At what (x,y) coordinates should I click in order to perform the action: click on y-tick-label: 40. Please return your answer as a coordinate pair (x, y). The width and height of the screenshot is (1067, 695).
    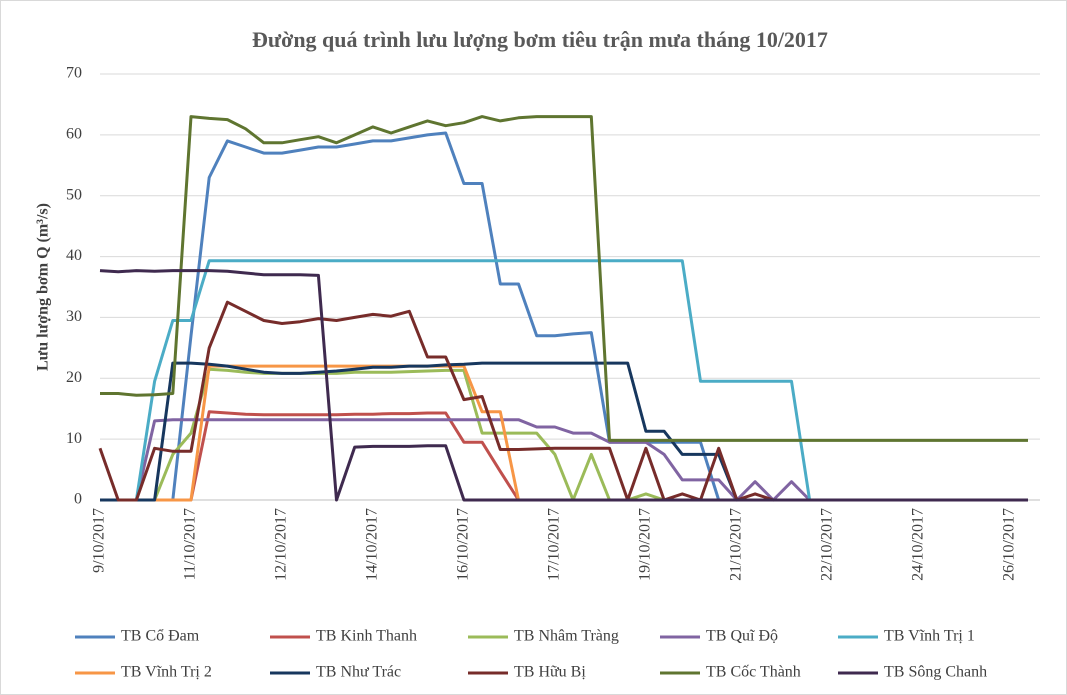
    Looking at the image, I should click on (74, 255).